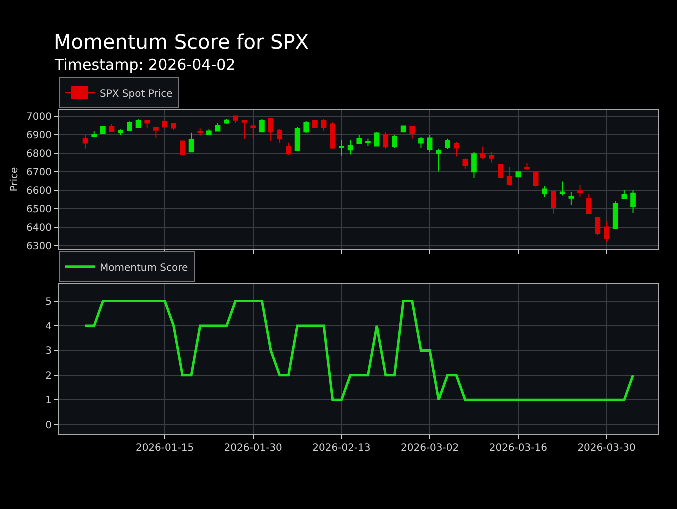 This screenshot has height=509, width=677. I want to click on x-tick-label: 2026-01-15, so click(165, 448).